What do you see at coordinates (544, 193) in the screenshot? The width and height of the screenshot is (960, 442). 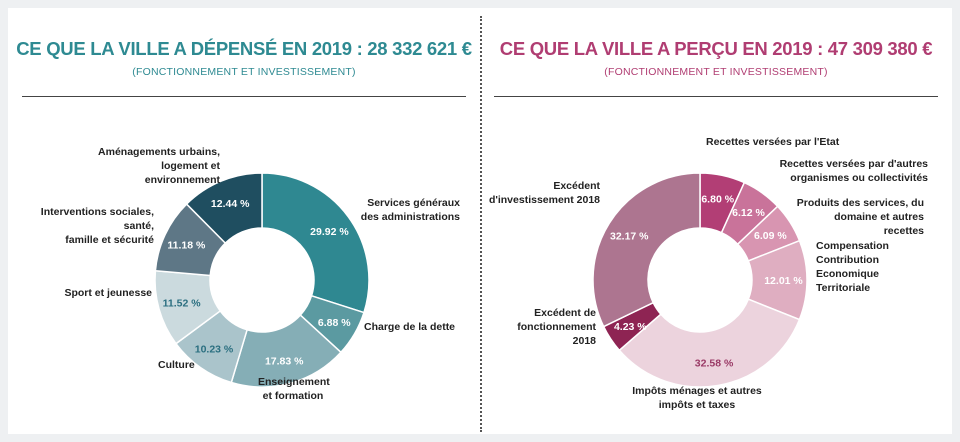 I see `label-excedent-investissement: Excédent d'investissement 2018` at bounding box center [544, 193].